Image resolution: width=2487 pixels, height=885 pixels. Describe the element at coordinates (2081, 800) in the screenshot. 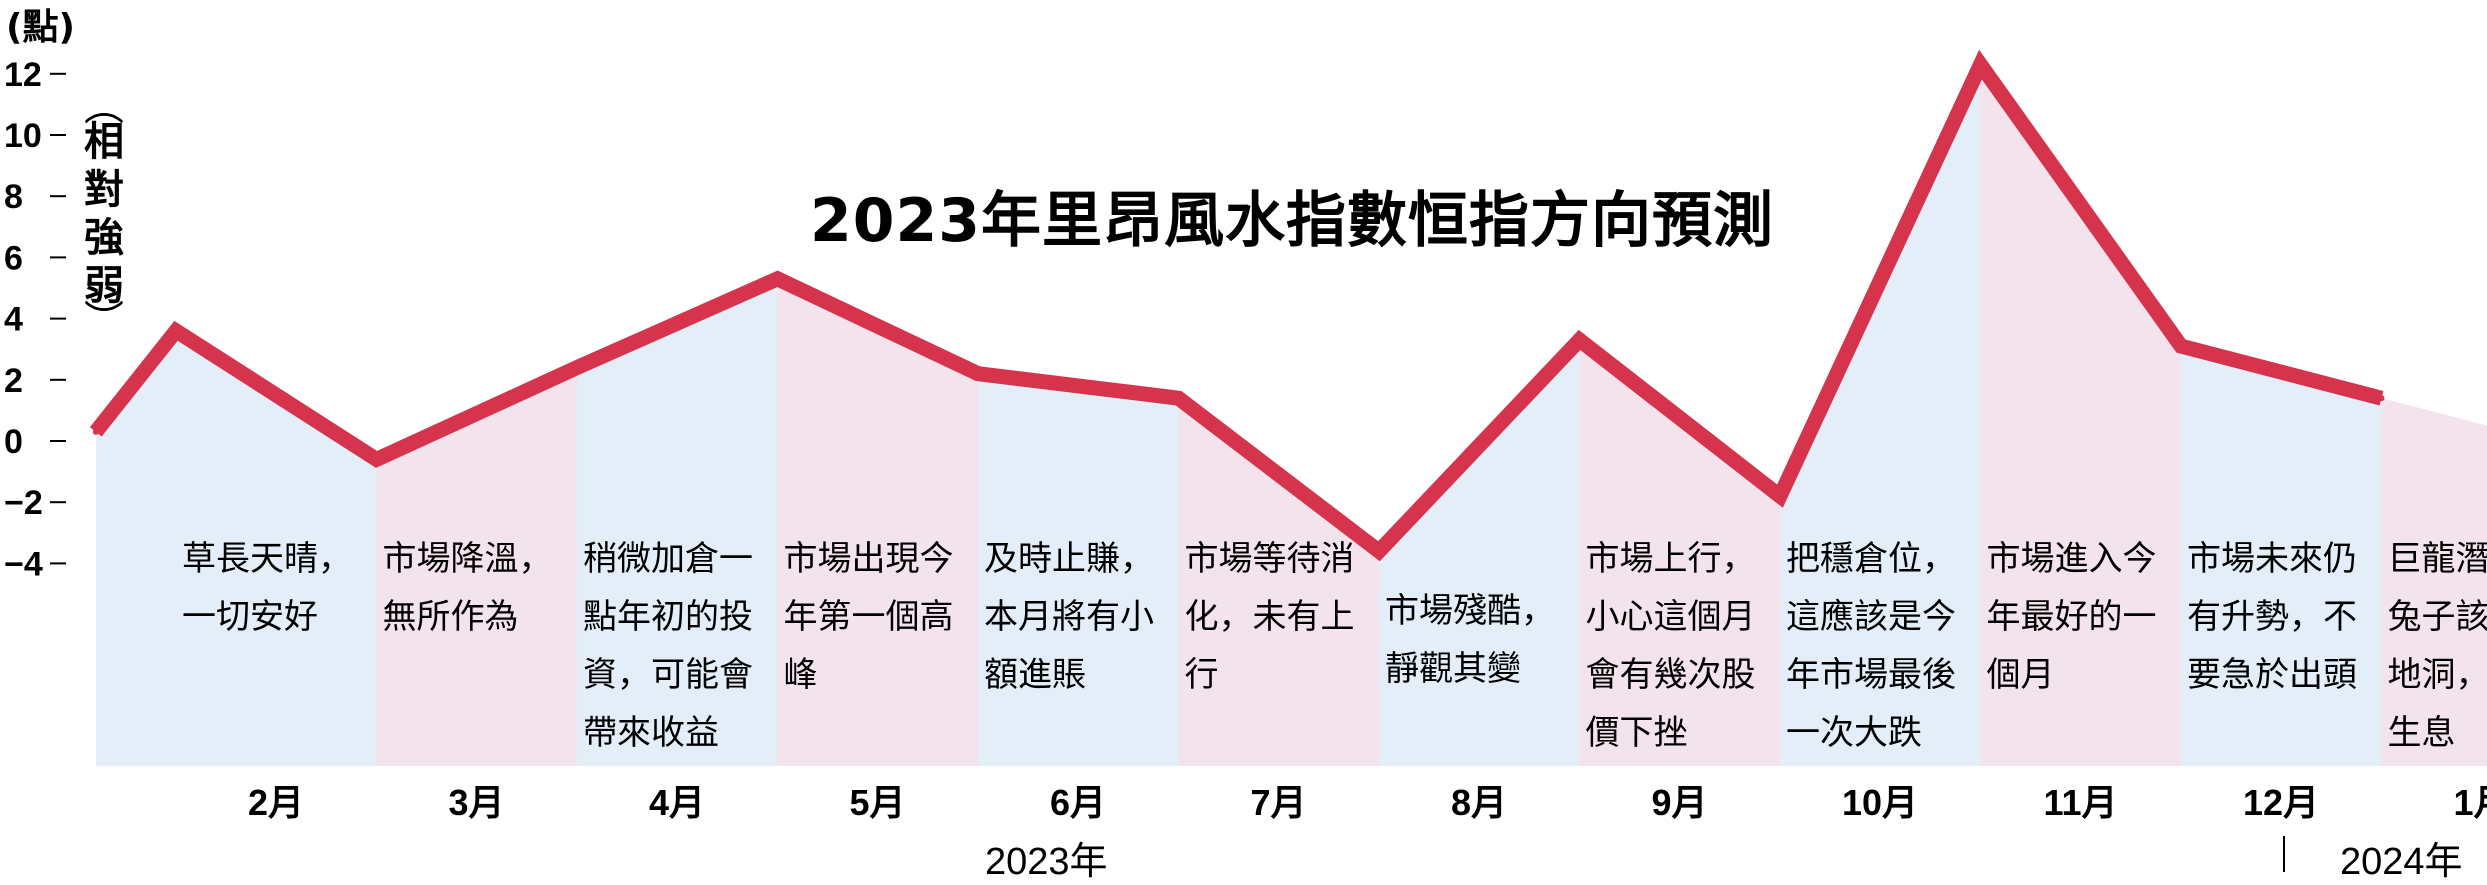

I see `x-tick-label: 11月` at that location.